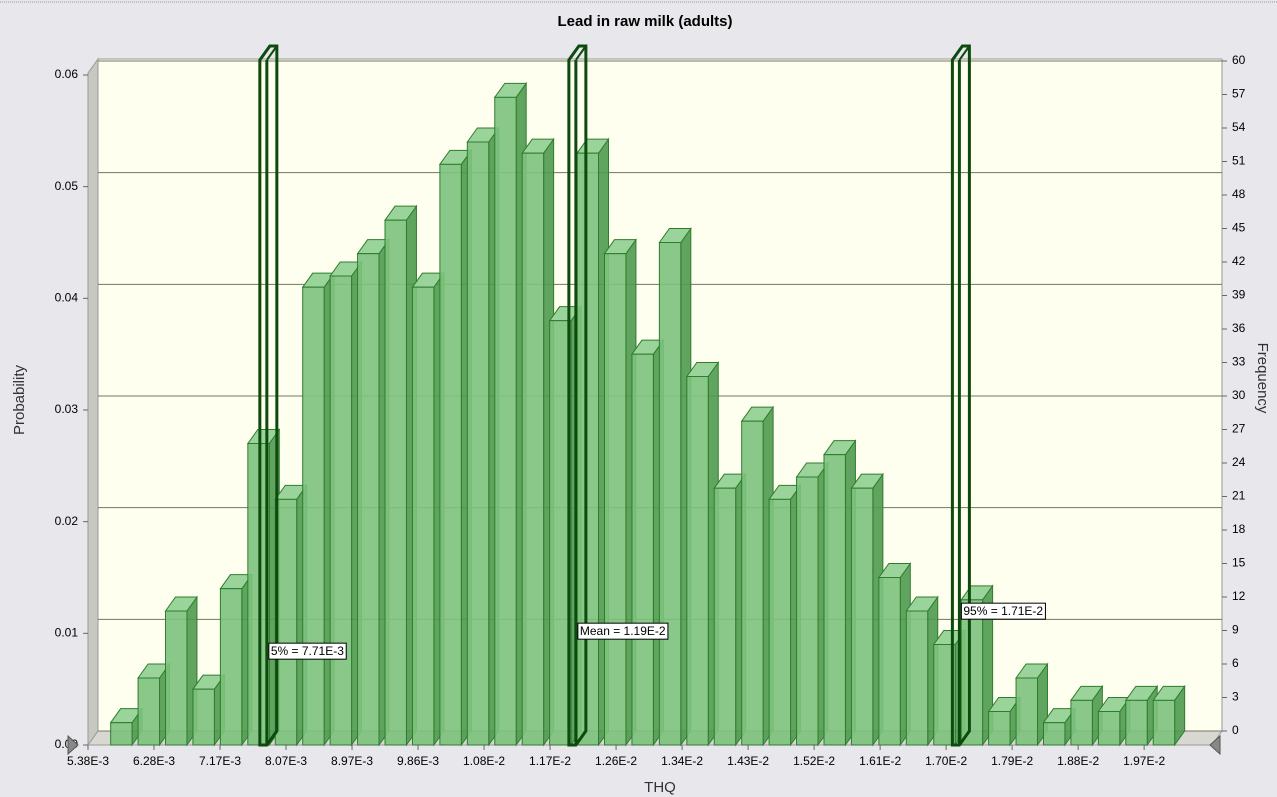 This screenshot has width=1277, height=797. I want to click on x-tick-label: 1.70E-2, so click(946, 761).